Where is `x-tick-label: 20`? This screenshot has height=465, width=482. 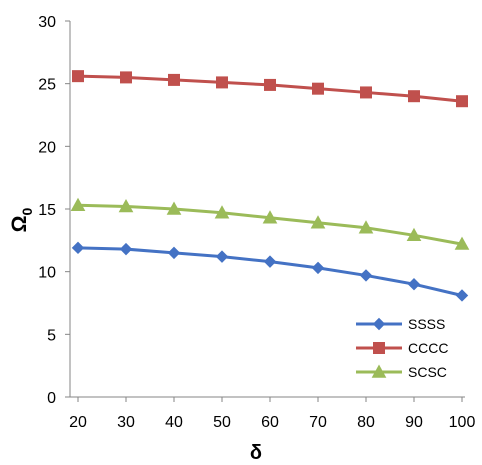 x-tick-label: 20 is located at coordinates (78, 422).